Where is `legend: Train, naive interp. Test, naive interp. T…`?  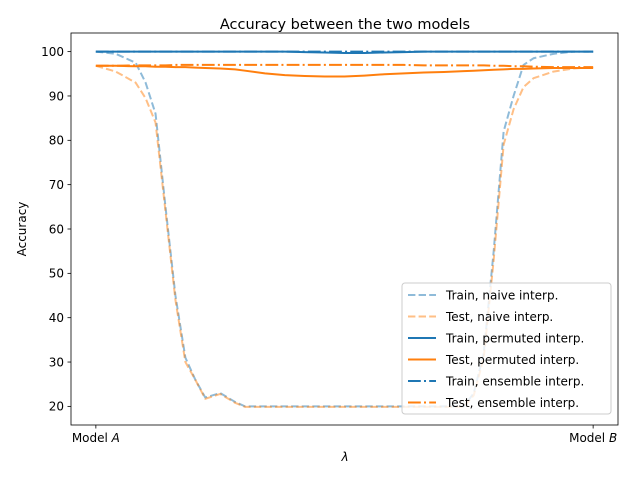
legend: Train, naive interp. Test, naive interp. T… is located at coordinates (506, 348).